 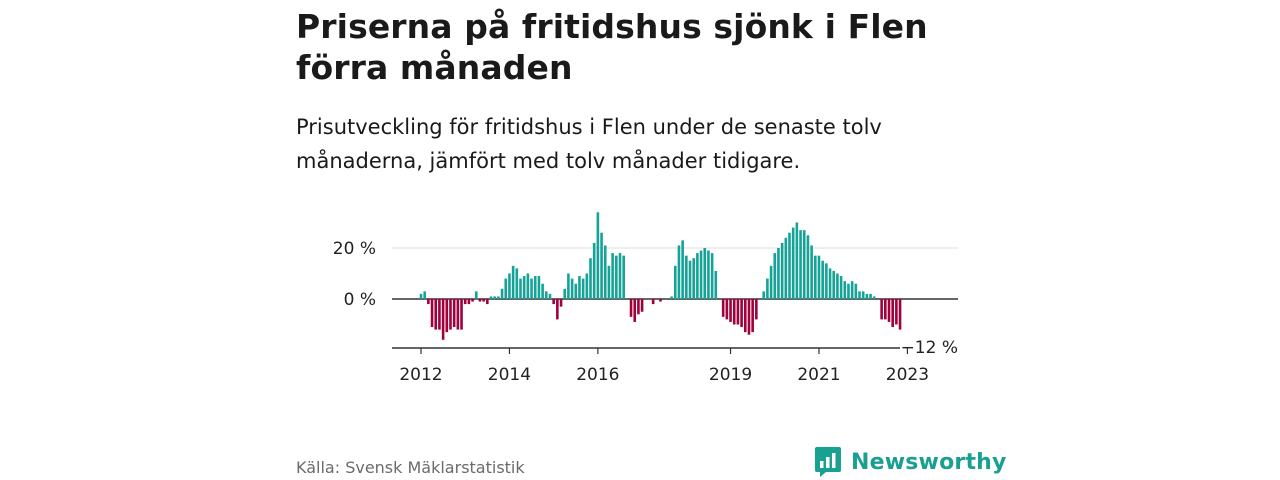 What do you see at coordinates (929, 462) in the screenshot?
I see `brand-name: Newsworthy` at bounding box center [929, 462].